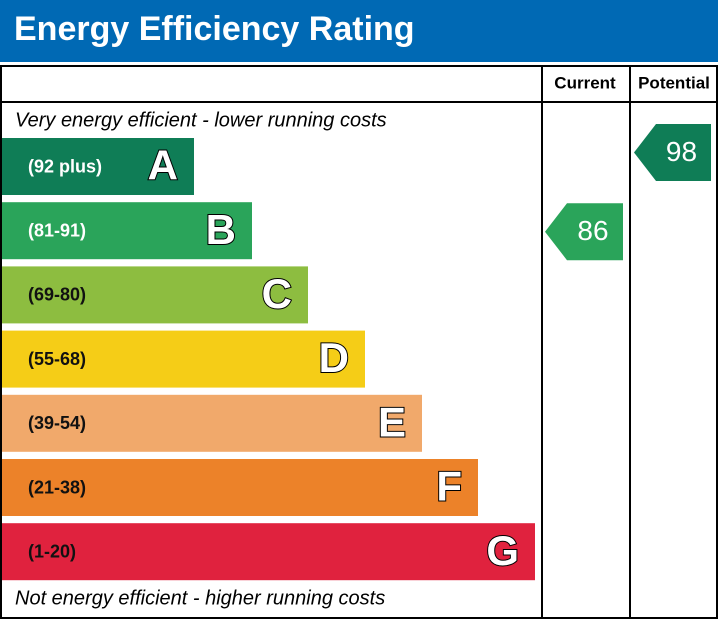 This screenshot has height=619, width=718. What do you see at coordinates (674, 82) in the screenshot?
I see `column-header: Potential` at bounding box center [674, 82].